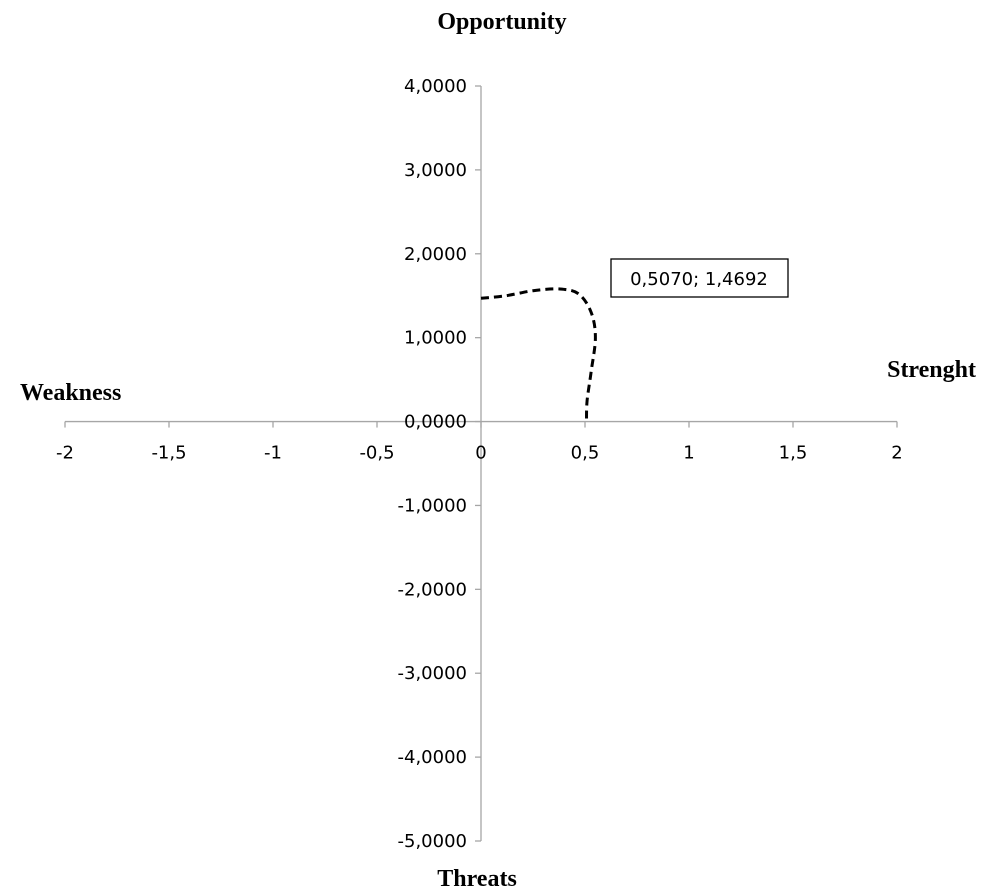  What do you see at coordinates (70, 393) in the screenshot?
I see `quadrant-label-left: Weakness` at bounding box center [70, 393].